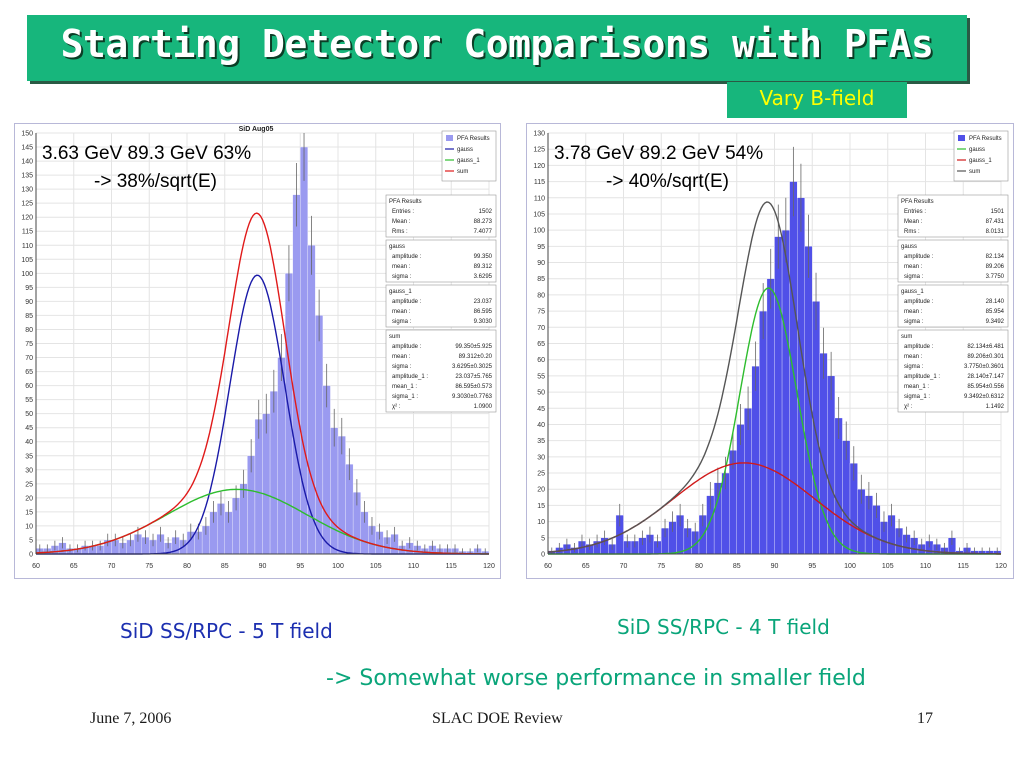 The image size is (1024, 768). Describe the element at coordinates (146, 167) in the screenshot. I see `resolution-annotation: 3.63 GeV 89.3 GeV 63% -> 38%/sqrt(E)` at that location.